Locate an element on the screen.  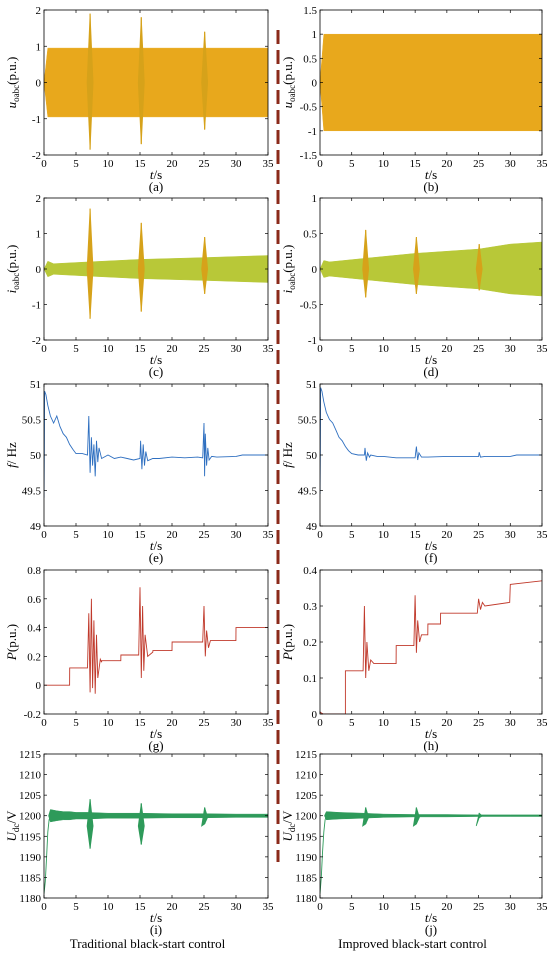
y-tick-label: 0.6 is located at coordinates (34, 600).